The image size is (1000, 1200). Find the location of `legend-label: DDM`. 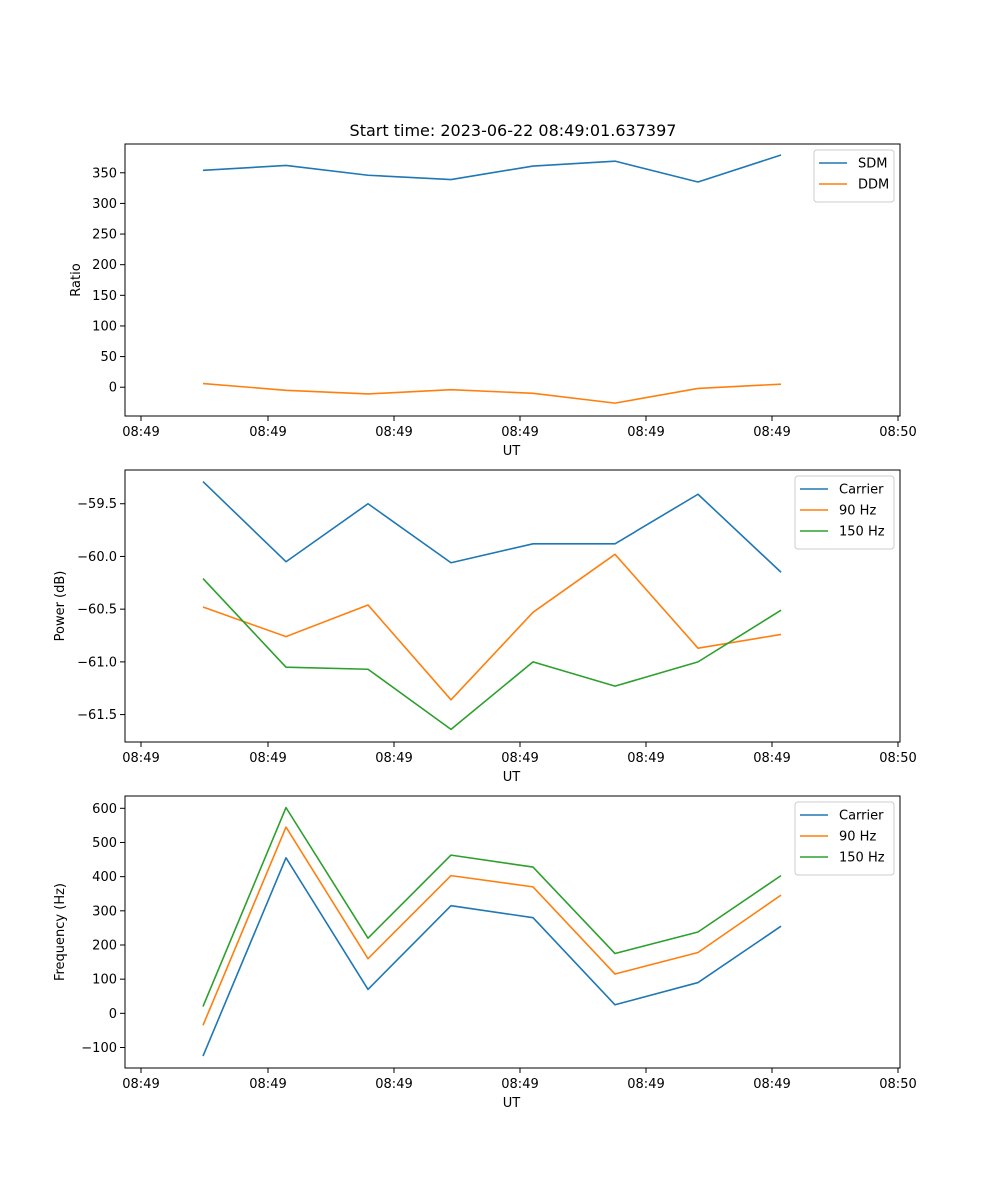

legend-label: DDM is located at coordinates (873, 185).